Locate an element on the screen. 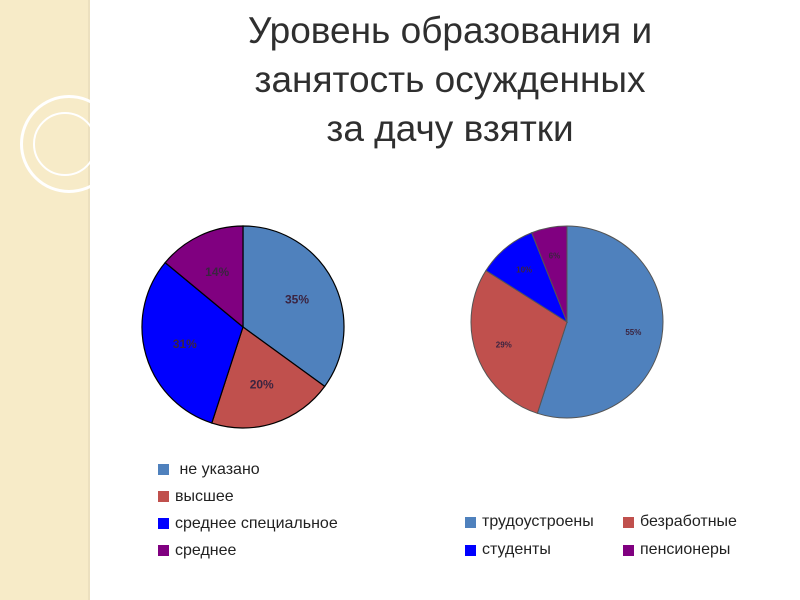 The width and height of the screenshot is (800, 600). pie-slice-label: 31% is located at coordinates (185, 344).